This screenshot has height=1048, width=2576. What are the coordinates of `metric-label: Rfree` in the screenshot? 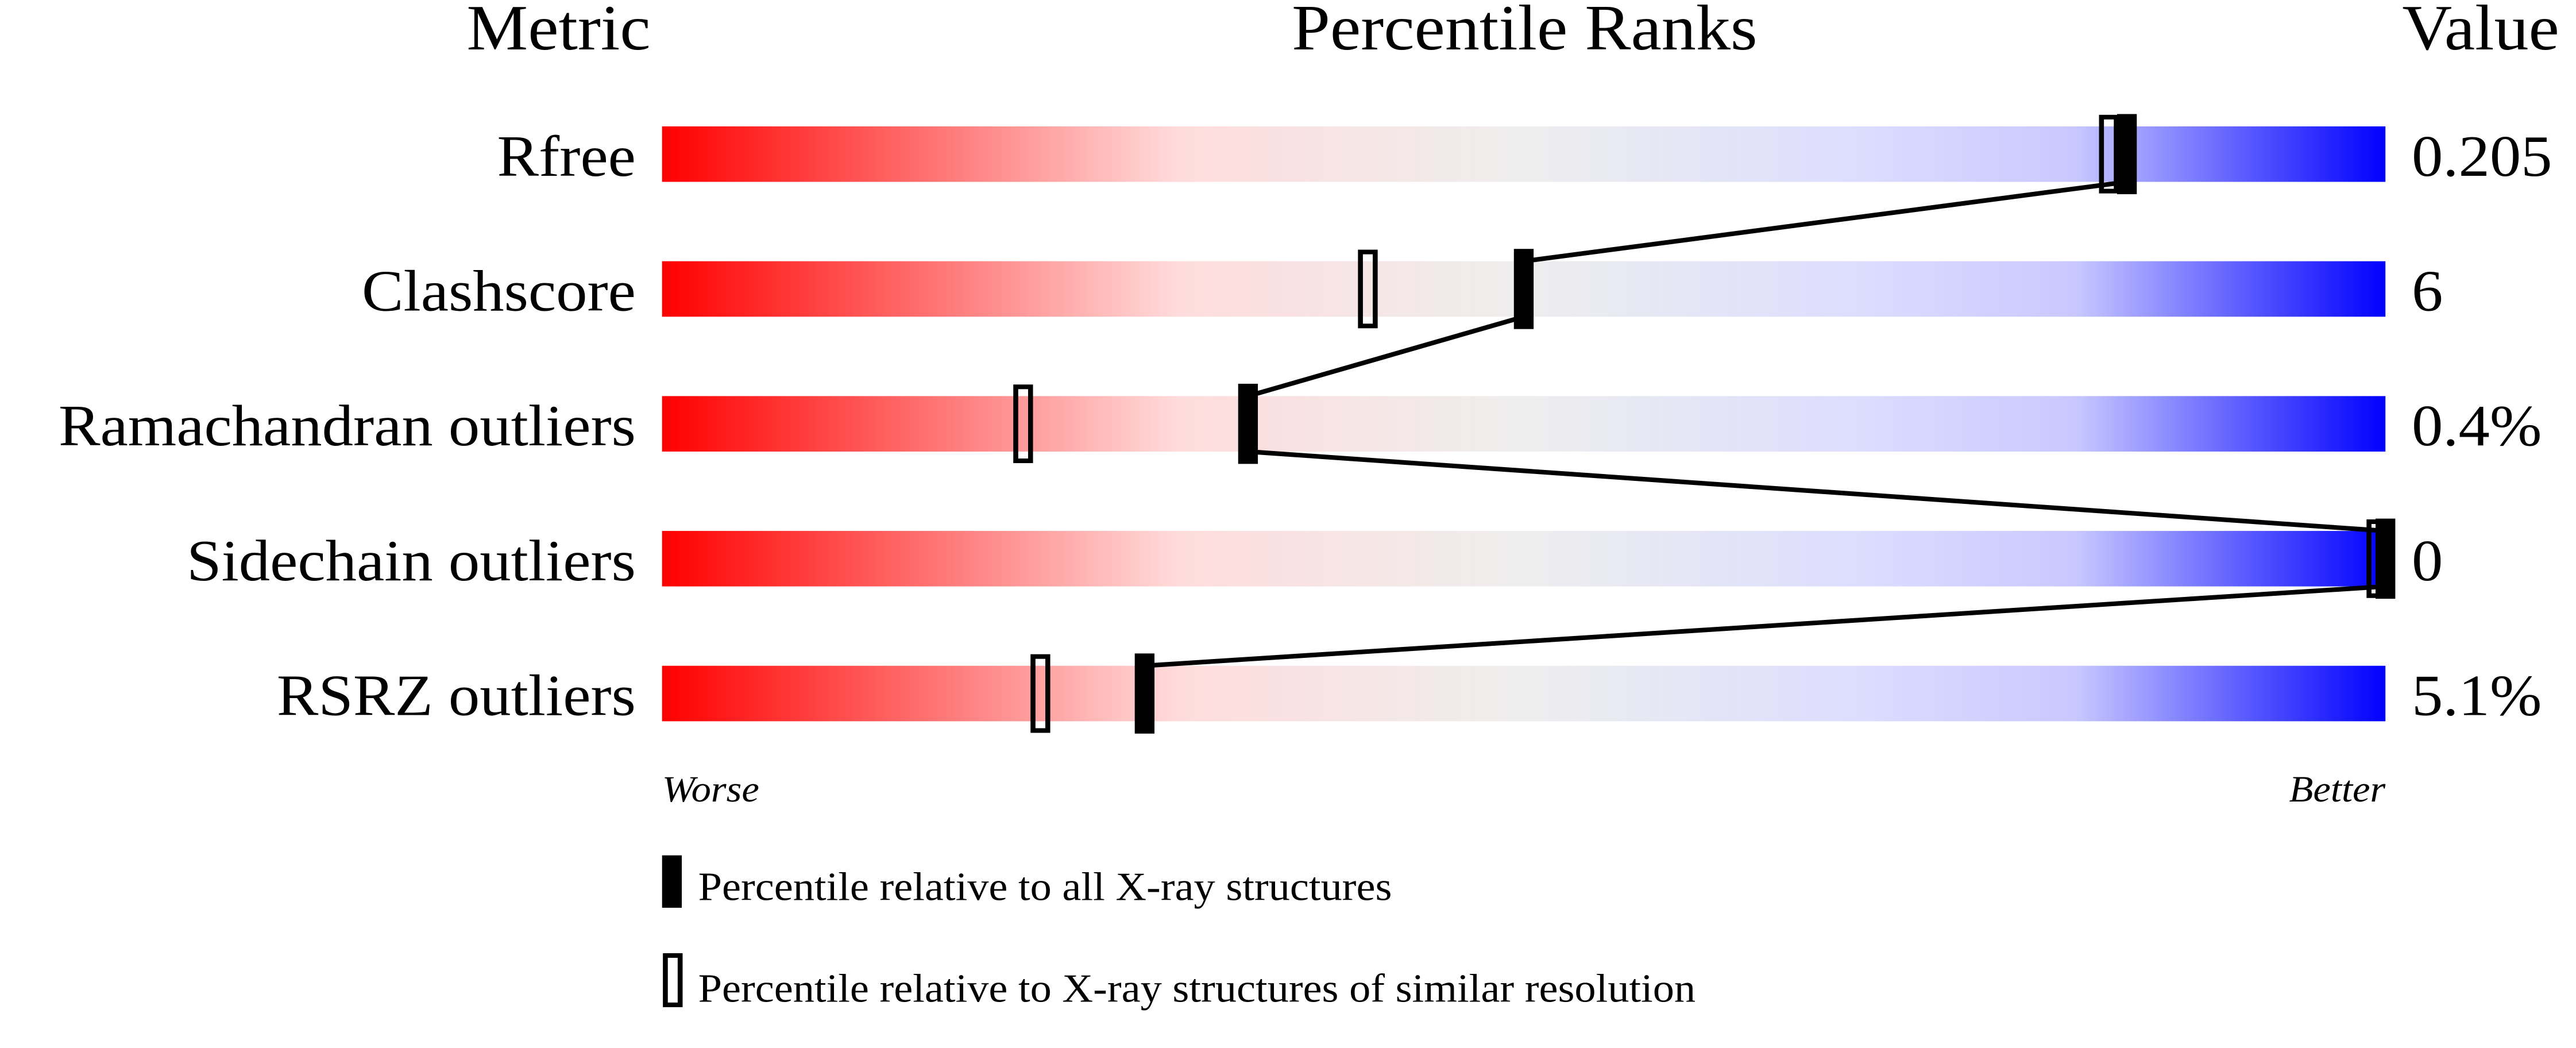 It's located at (566, 156).